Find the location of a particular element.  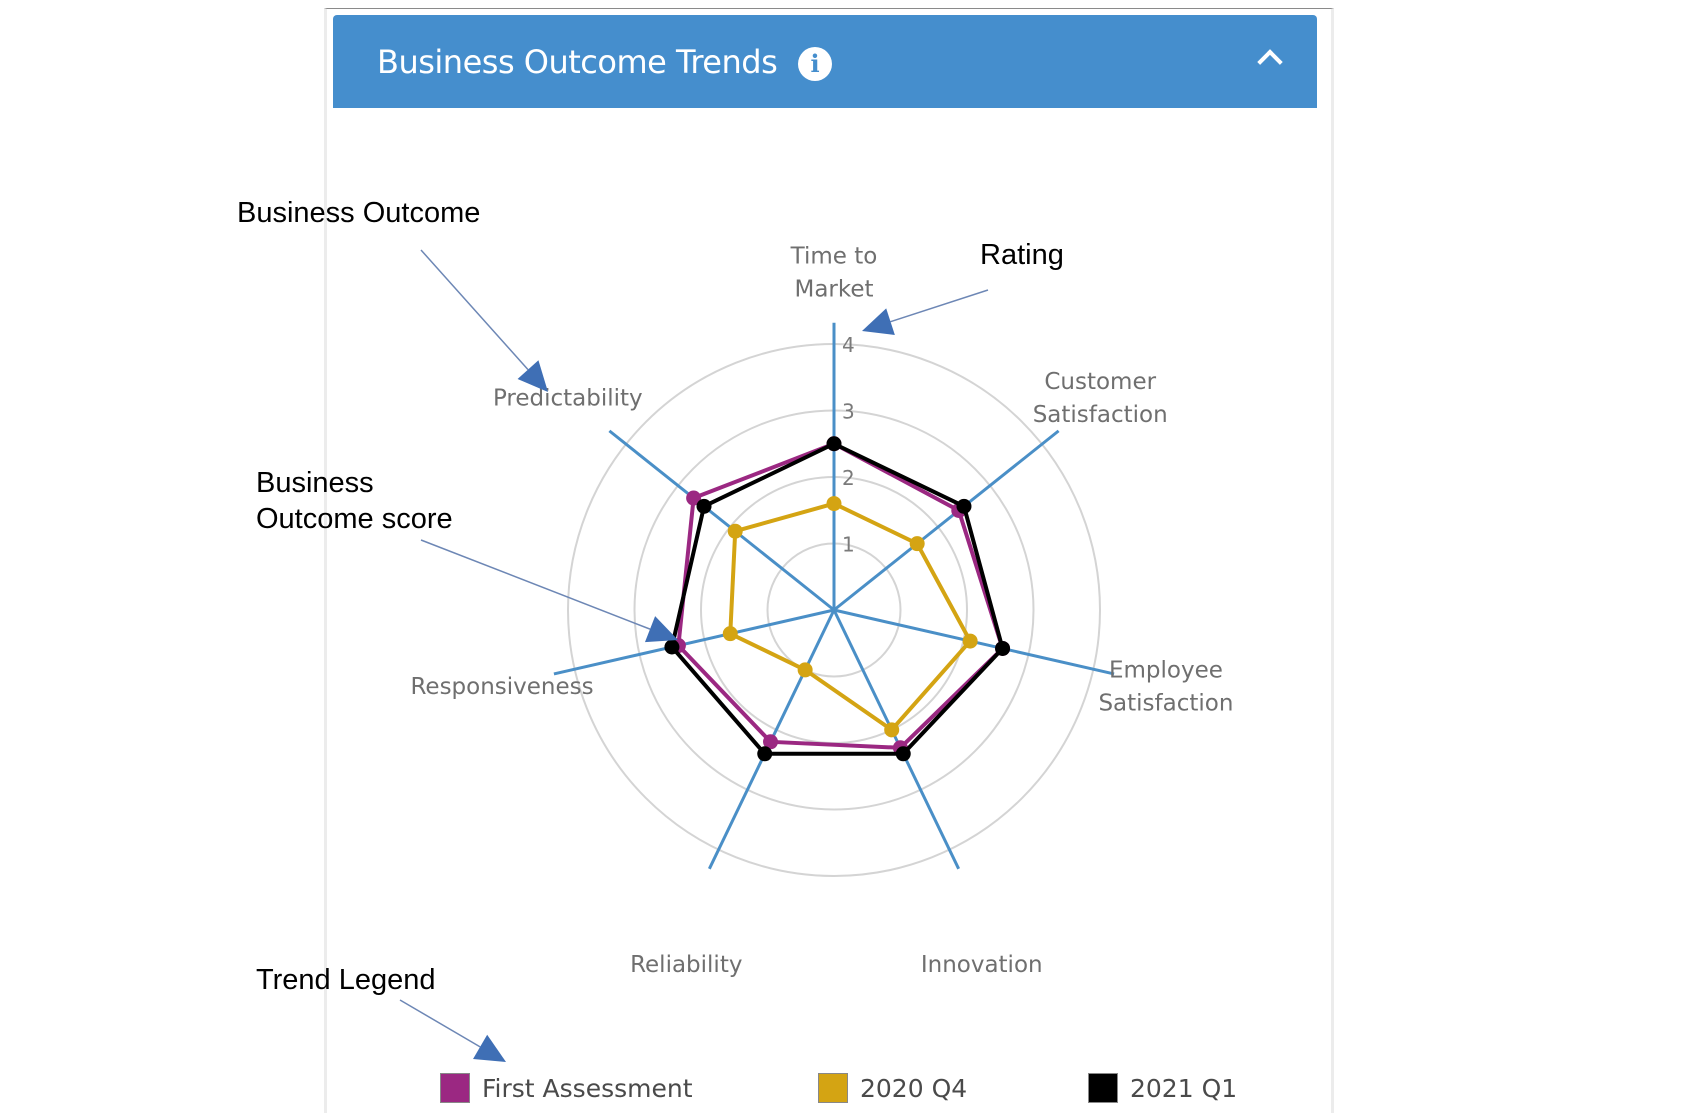

tick-label: 2 is located at coordinates (848, 478).